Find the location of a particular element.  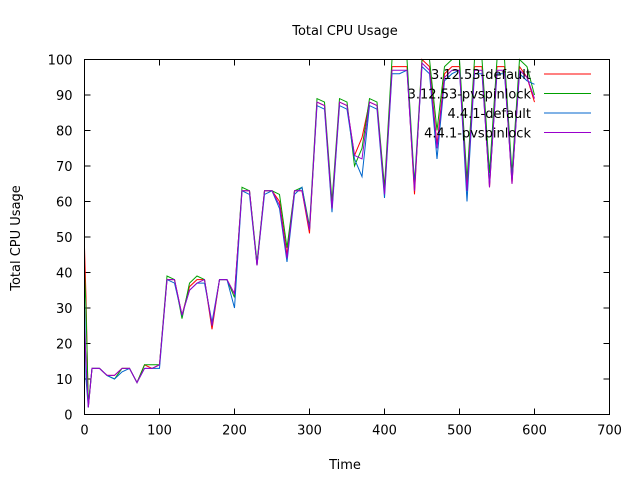

y-tick-label-0: 0 is located at coordinates (68, 416).